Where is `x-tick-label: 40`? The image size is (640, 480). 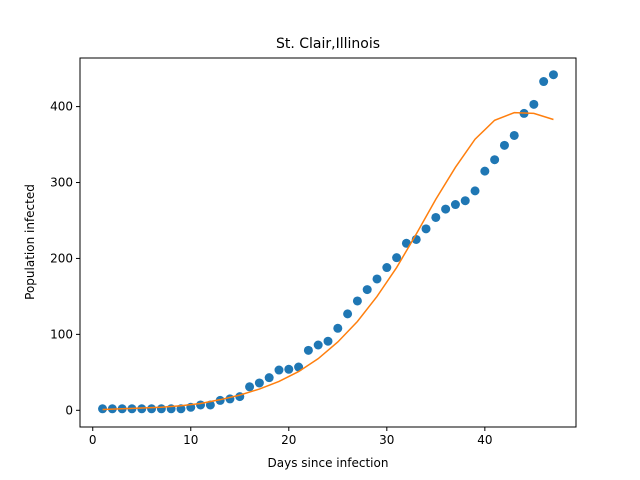
x-tick-label: 40 is located at coordinates (484, 440).